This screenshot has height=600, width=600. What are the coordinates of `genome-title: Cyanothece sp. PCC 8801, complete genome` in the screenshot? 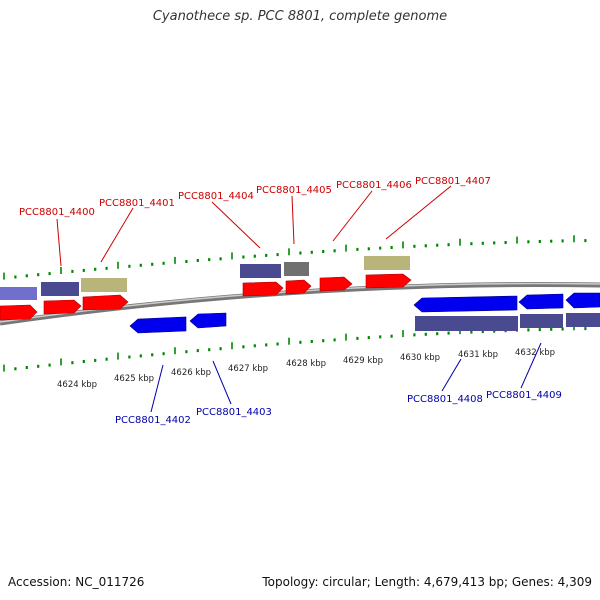 It's located at (300, 16).